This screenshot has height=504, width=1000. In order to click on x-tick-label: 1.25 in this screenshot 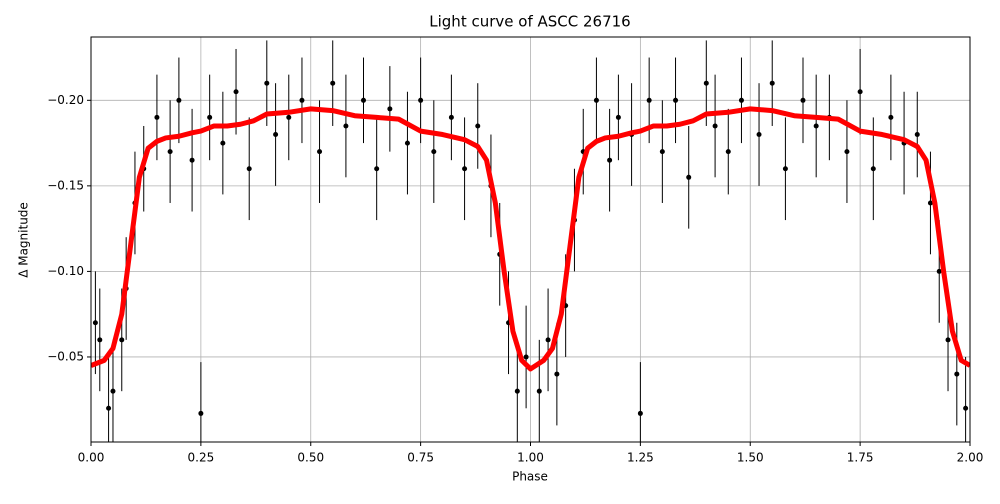, I will do `click(640, 458)`.